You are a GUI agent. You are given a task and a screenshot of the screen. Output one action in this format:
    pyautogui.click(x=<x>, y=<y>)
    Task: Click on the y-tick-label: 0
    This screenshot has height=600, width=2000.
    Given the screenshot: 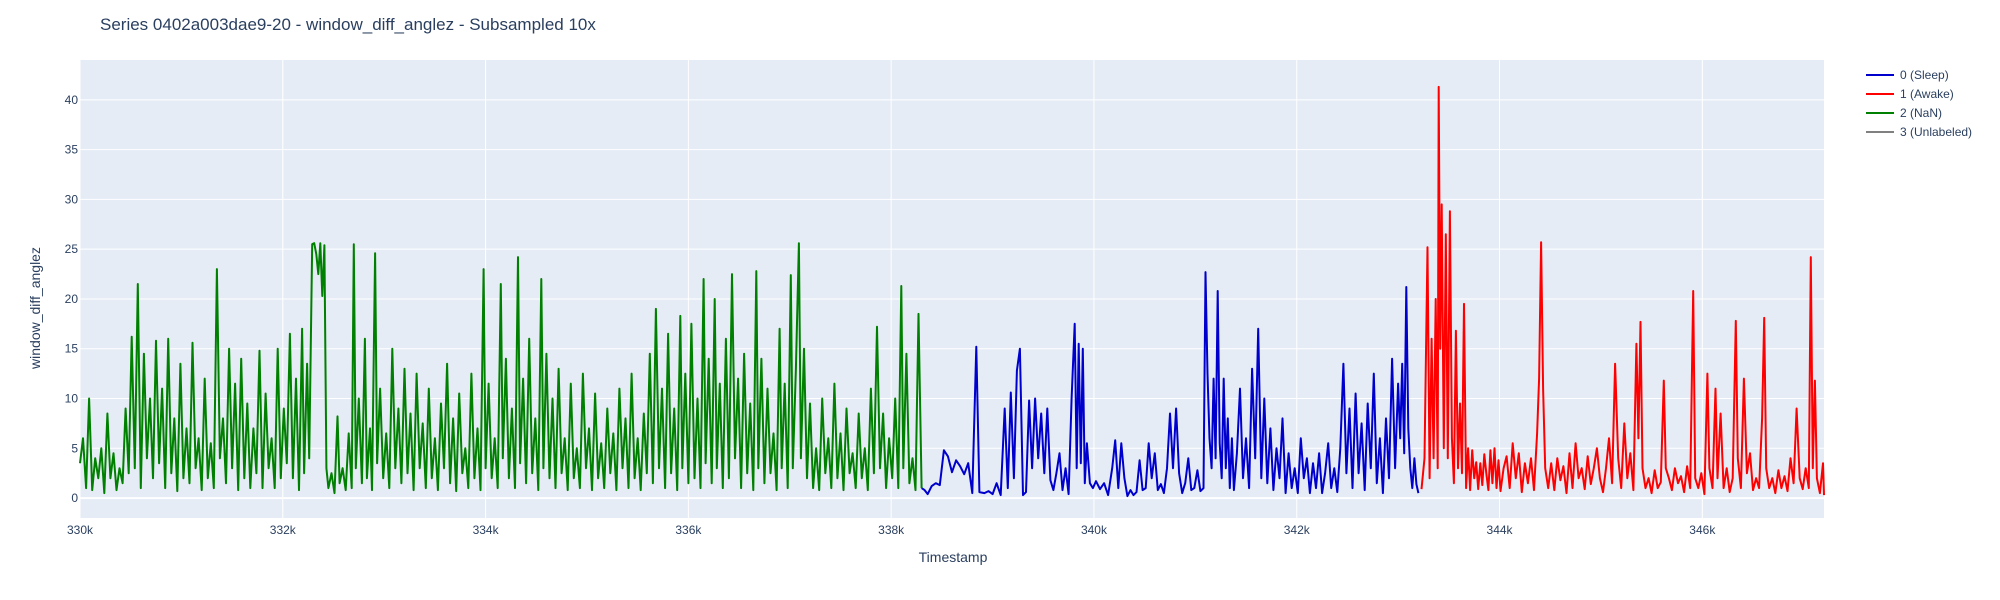 What is the action you would take?
    pyautogui.click(x=74, y=498)
    